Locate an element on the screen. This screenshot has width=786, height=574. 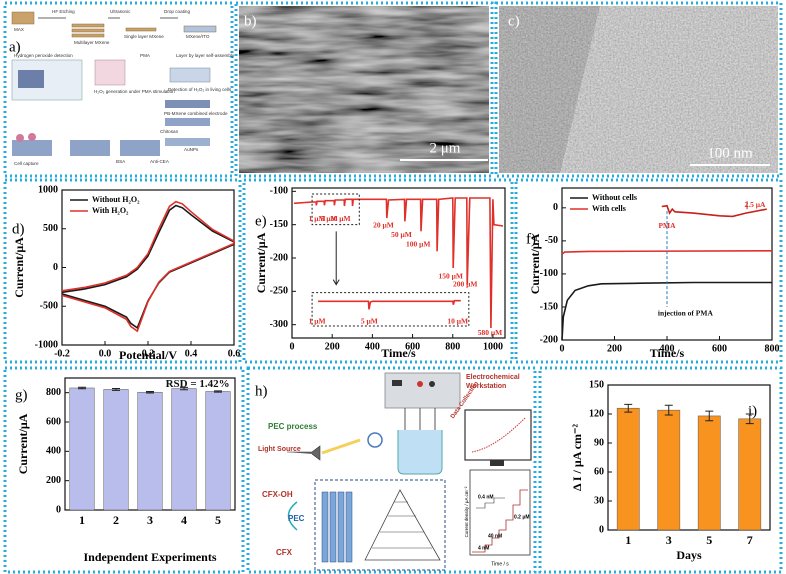
y-tick-label: 800 is located at coordinates (53, 392).